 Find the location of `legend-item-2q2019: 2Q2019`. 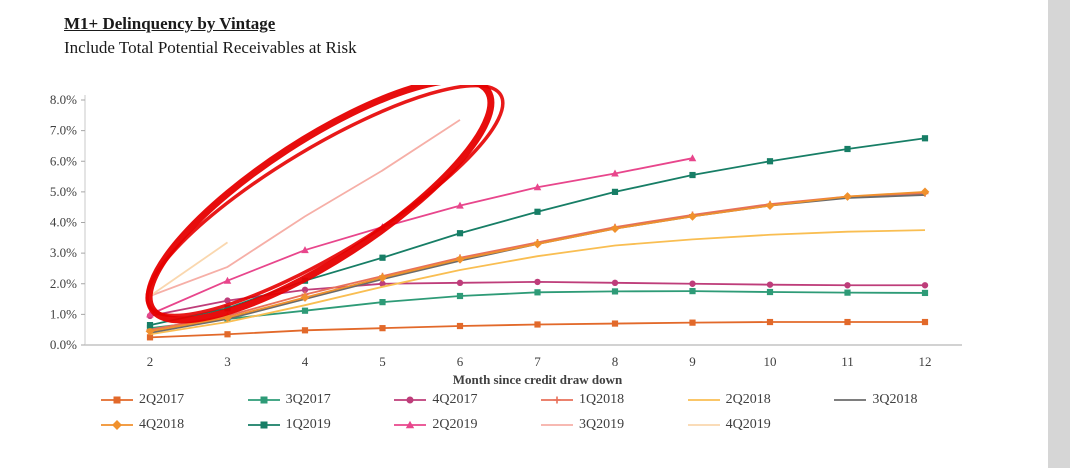

legend-item-2q2019: 2Q2019 is located at coordinates (466, 425).